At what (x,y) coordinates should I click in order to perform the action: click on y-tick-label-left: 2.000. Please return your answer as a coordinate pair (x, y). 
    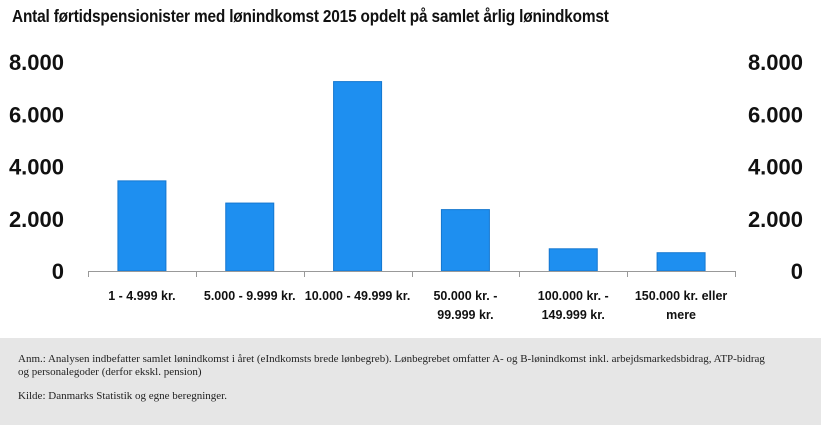
    Looking at the image, I should click on (36, 219).